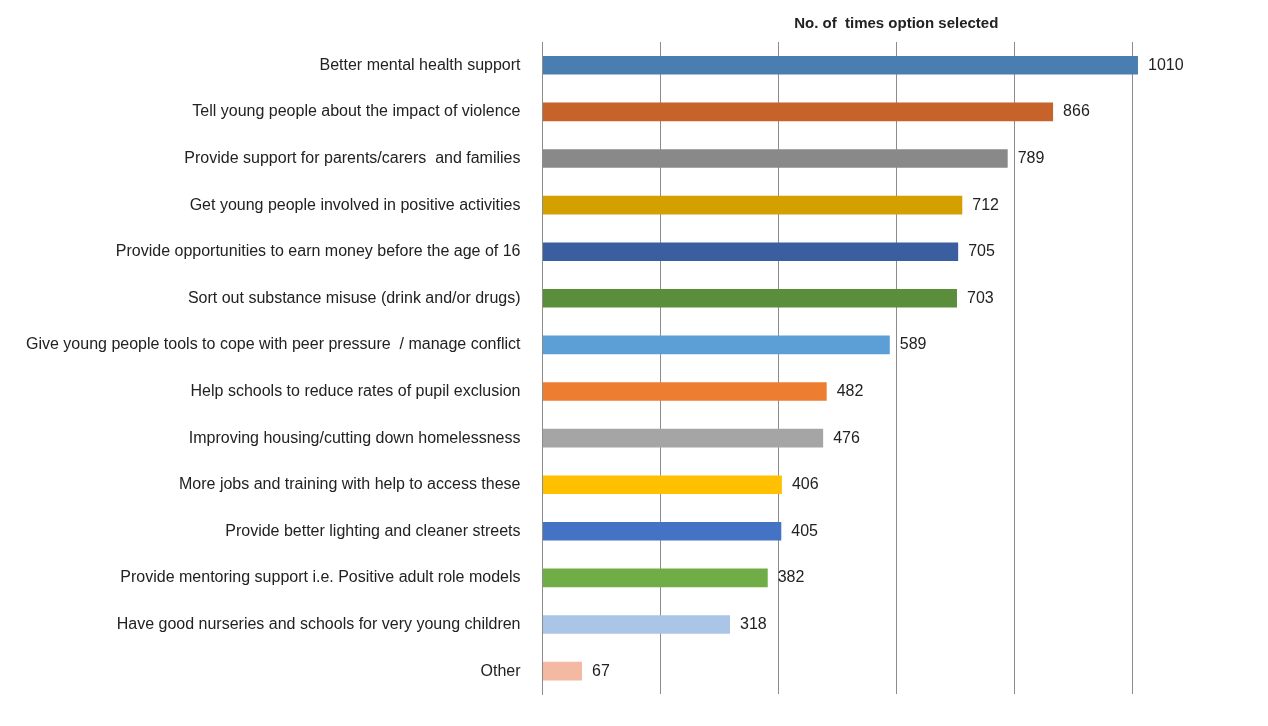  I want to click on data-label: 589, so click(913, 344).